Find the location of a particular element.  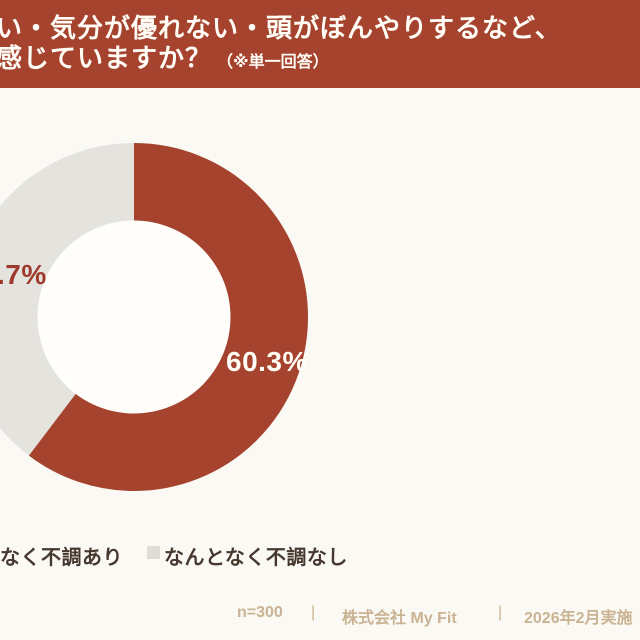

question-line-2: 感じていますか？ （※単一回答） is located at coordinates (318, 60).